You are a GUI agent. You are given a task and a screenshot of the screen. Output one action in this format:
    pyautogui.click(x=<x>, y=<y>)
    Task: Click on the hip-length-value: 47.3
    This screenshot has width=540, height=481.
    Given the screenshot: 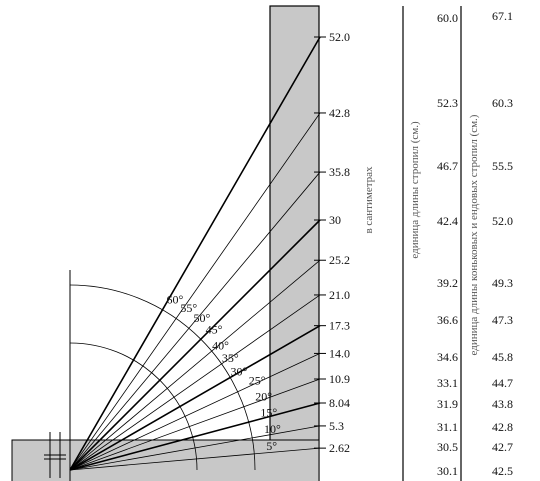 What is the action you would take?
    pyautogui.click(x=502, y=320)
    